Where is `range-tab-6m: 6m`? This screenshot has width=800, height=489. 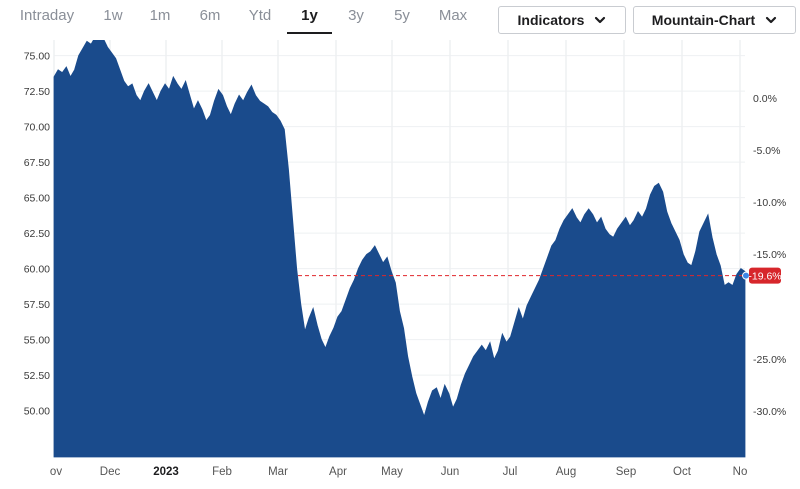 range-tab-6m: 6m is located at coordinates (210, 15).